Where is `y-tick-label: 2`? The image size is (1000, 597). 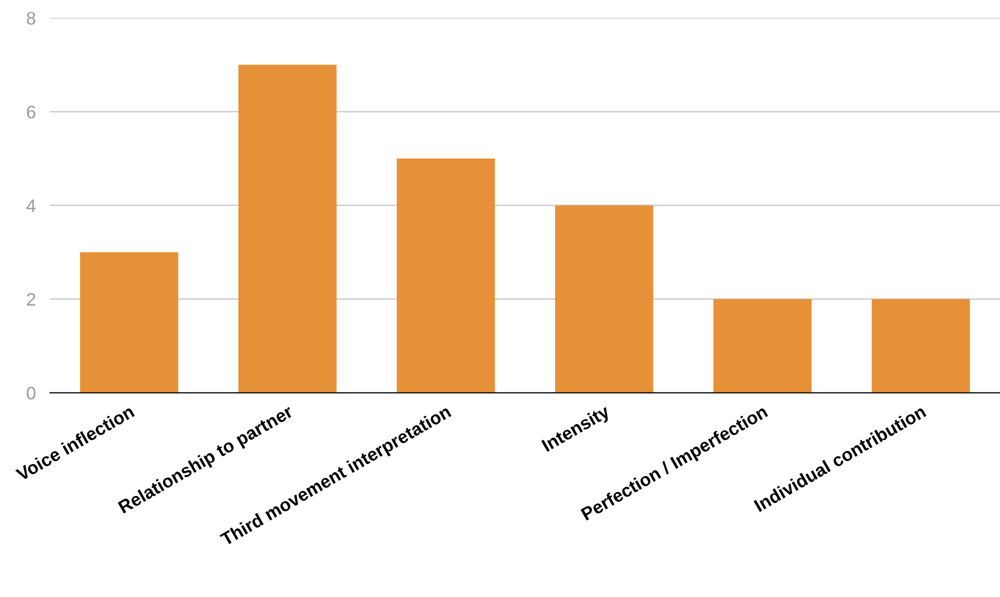 y-tick-label: 2 is located at coordinates (31, 299).